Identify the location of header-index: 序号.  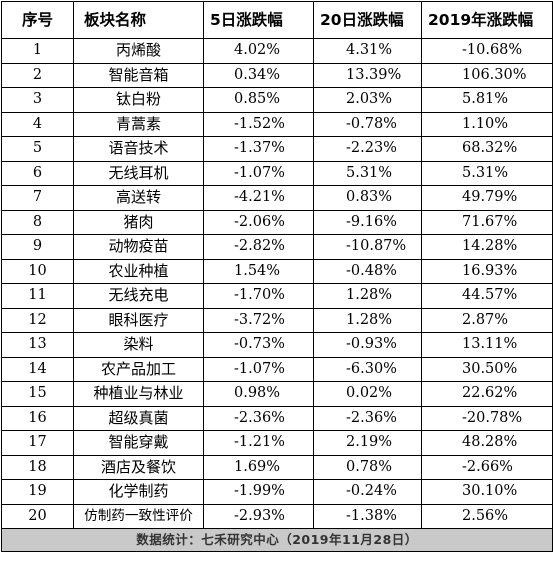
(37, 20).